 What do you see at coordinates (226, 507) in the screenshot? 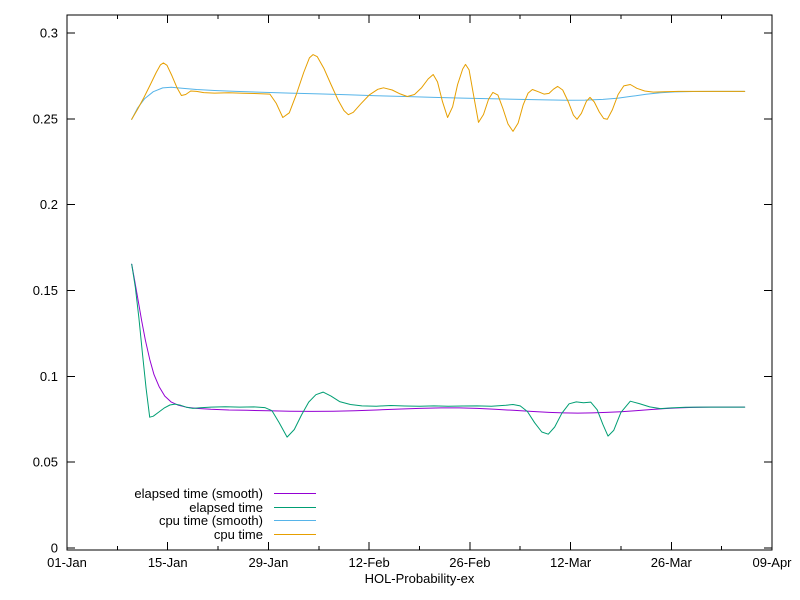
I see `legend-label: elapsed time` at bounding box center [226, 507].